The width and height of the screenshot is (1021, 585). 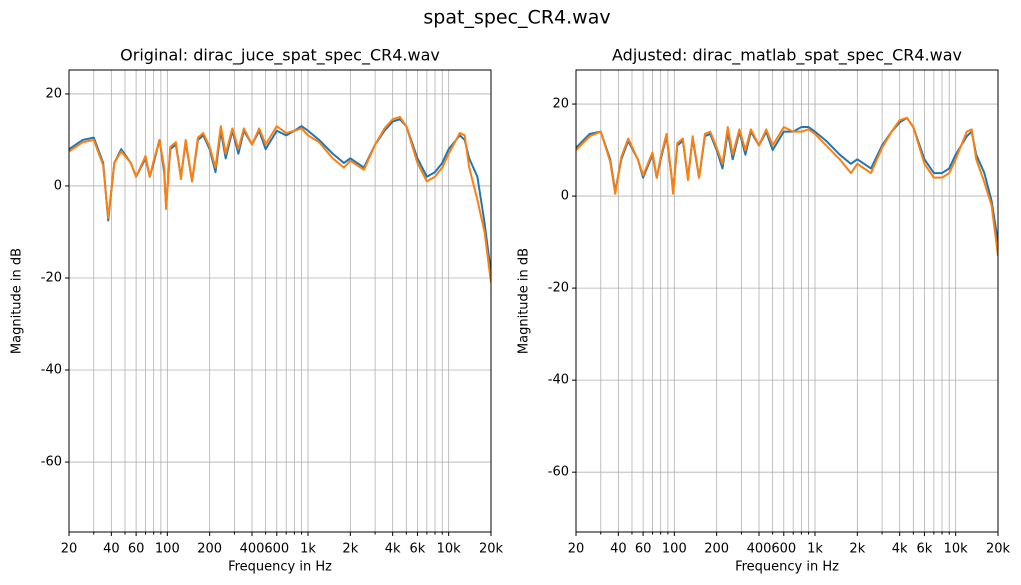 What do you see at coordinates (787, 56) in the screenshot?
I see `axes-title: Adjusted: dirac_matlab_spat_spec_CR4.wav` at bounding box center [787, 56].